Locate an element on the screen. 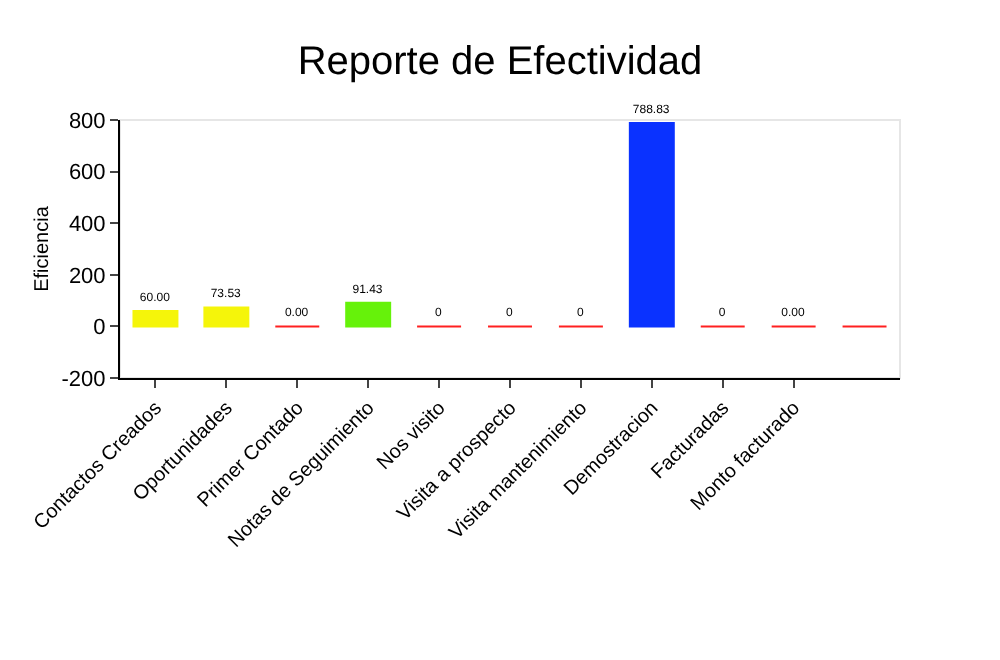  chart-title: Reporte de Efectividad is located at coordinates (500, 62).